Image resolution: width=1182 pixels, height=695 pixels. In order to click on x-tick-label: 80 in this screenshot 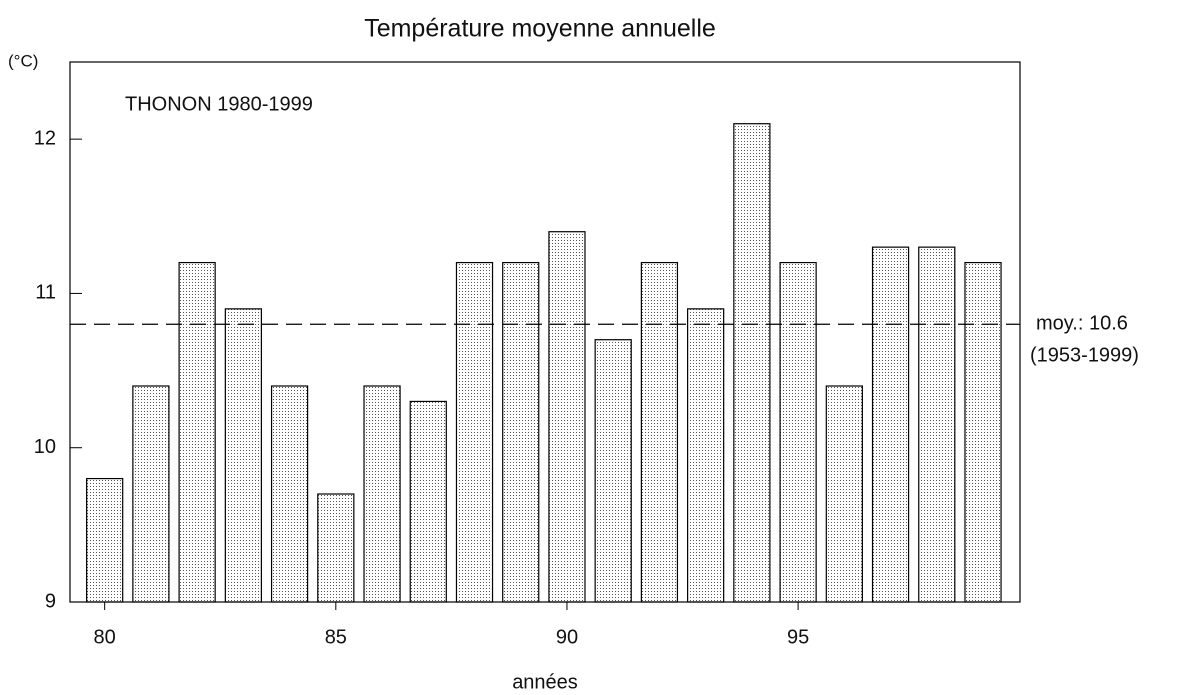, I will do `click(105, 637)`.